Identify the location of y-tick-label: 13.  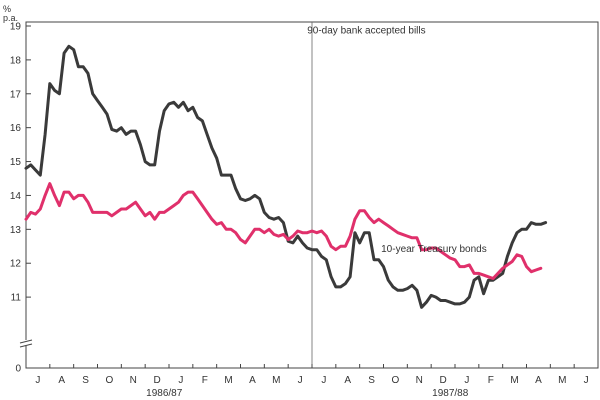
(16, 230).